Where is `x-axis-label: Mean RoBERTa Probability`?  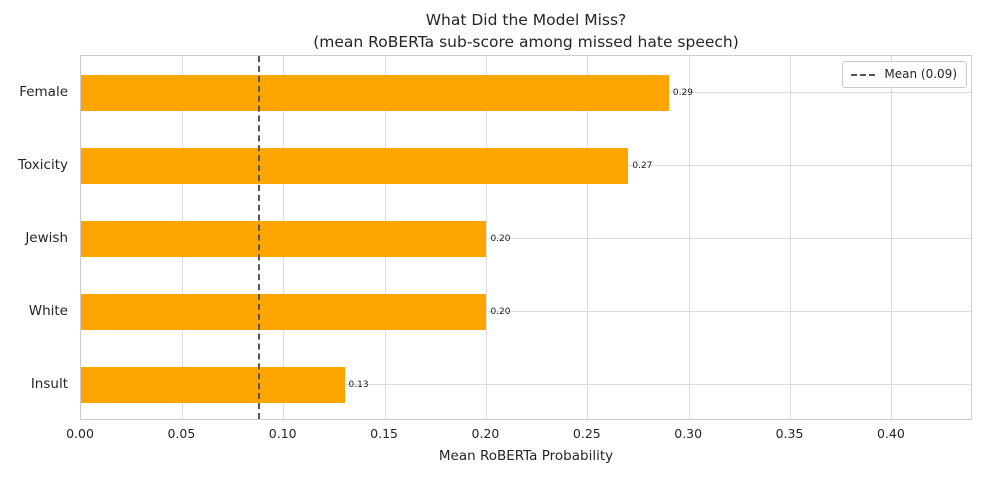 x-axis-label: Mean RoBERTa Probability is located at coordinates (526, 456).